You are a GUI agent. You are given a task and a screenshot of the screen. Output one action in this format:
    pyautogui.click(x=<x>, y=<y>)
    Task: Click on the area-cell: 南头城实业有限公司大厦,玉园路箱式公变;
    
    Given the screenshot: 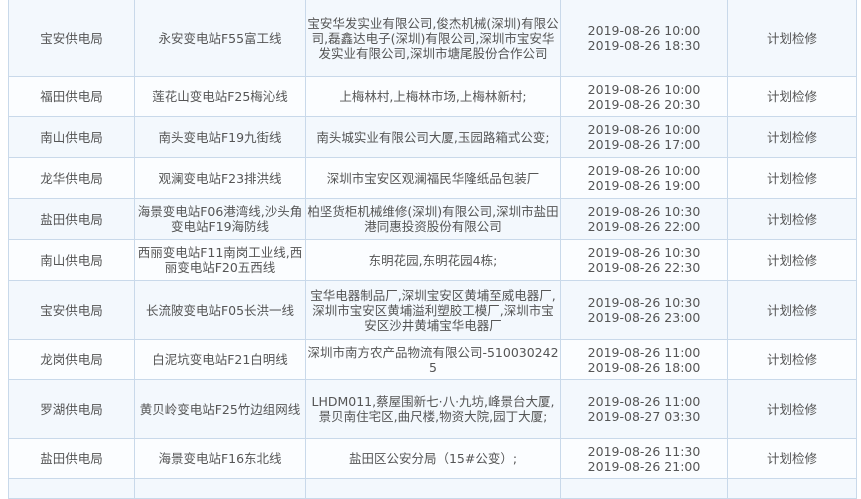 What is the action you would take?
    pyautogui.click(x=433, y=137)
    